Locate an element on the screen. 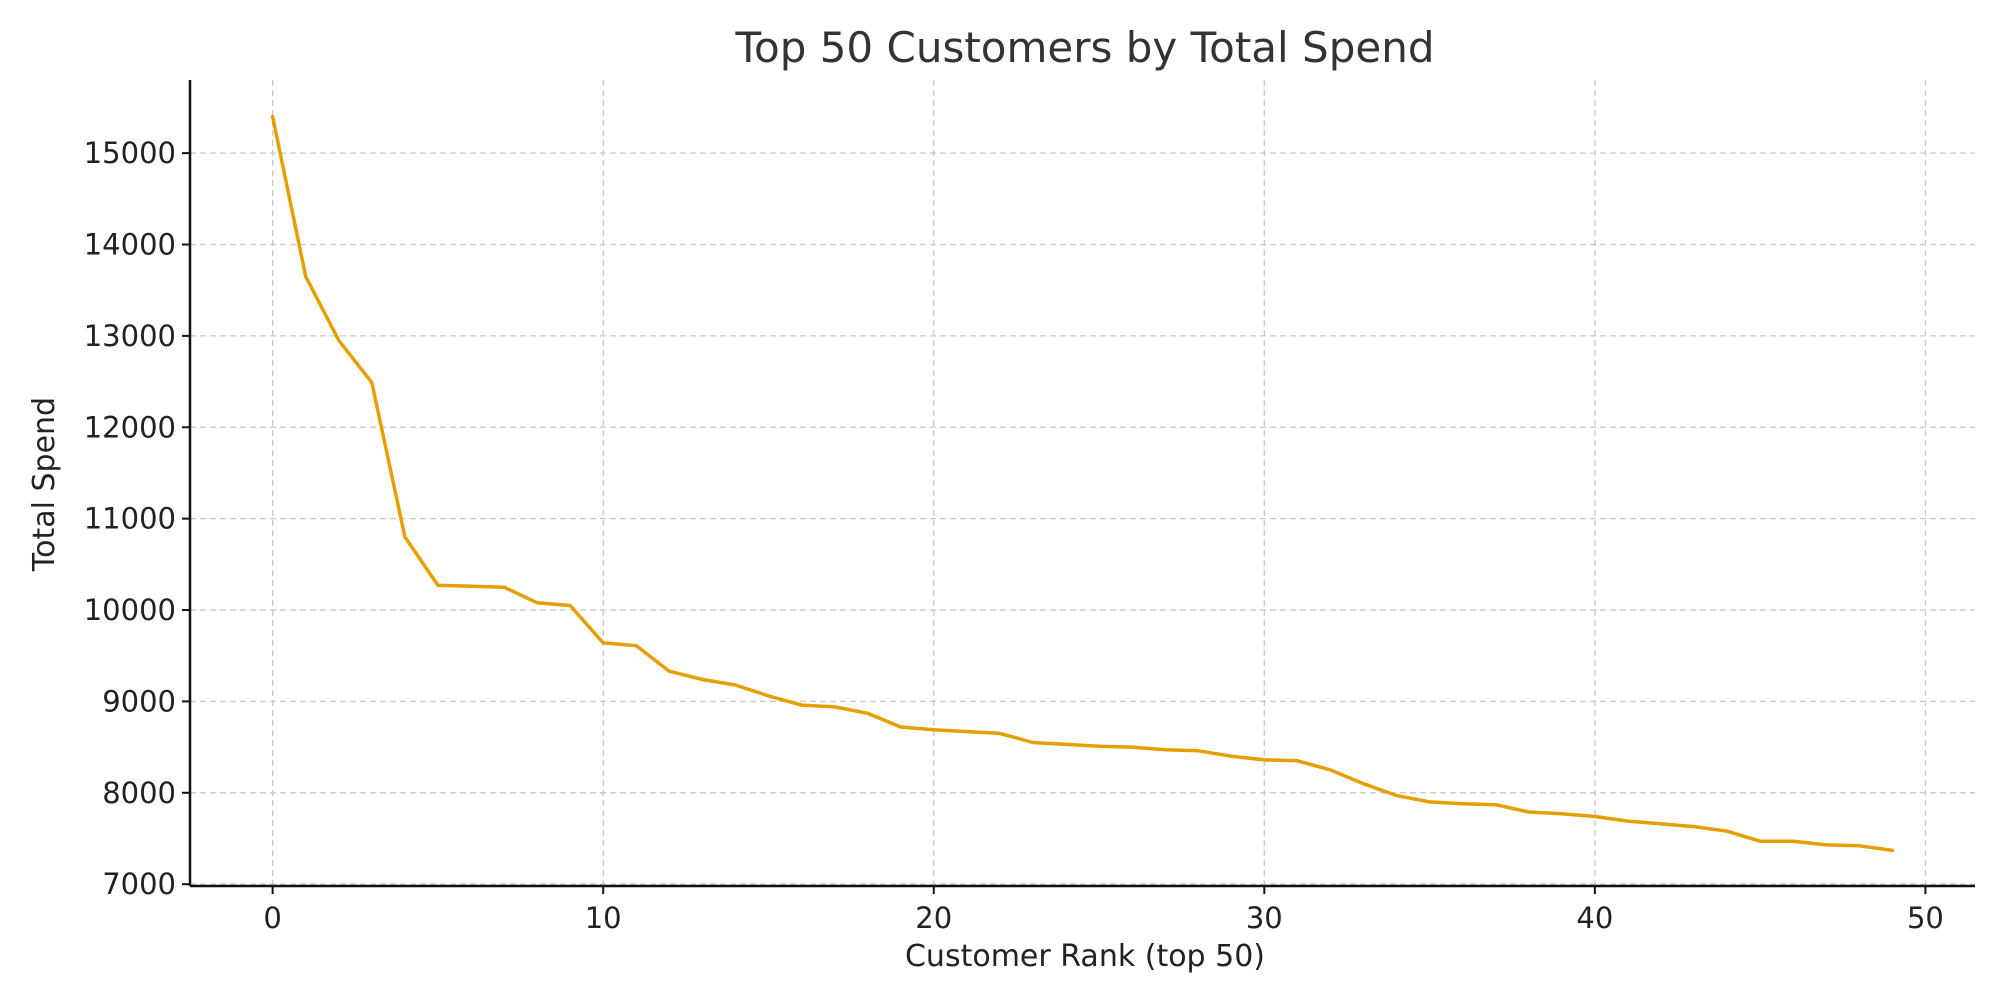 The image size is (2000, 1000). y-axis-label: Total Spend is located at coordinates (44, 484).